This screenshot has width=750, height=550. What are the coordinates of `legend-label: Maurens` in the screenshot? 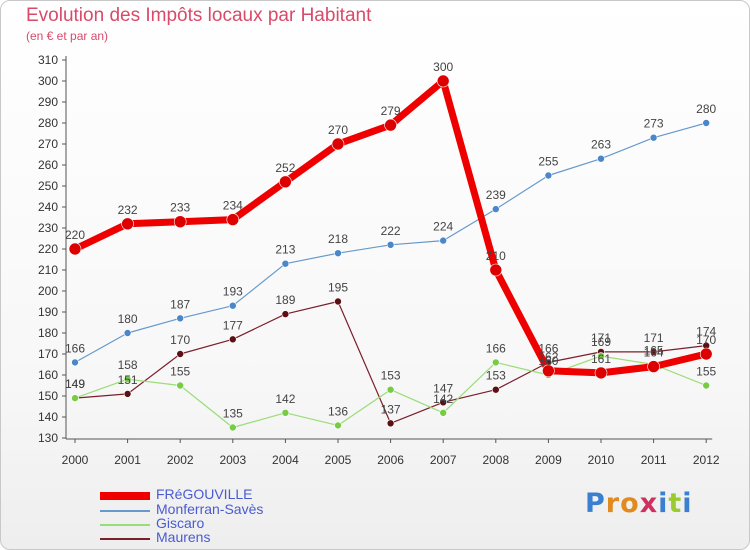 It's located at (183, 537).